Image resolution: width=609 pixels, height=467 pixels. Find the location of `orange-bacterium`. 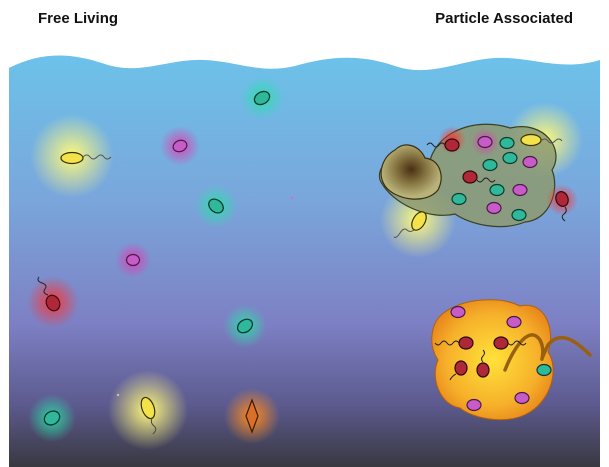

orange-bacterium is located at coordinates (252, 416).